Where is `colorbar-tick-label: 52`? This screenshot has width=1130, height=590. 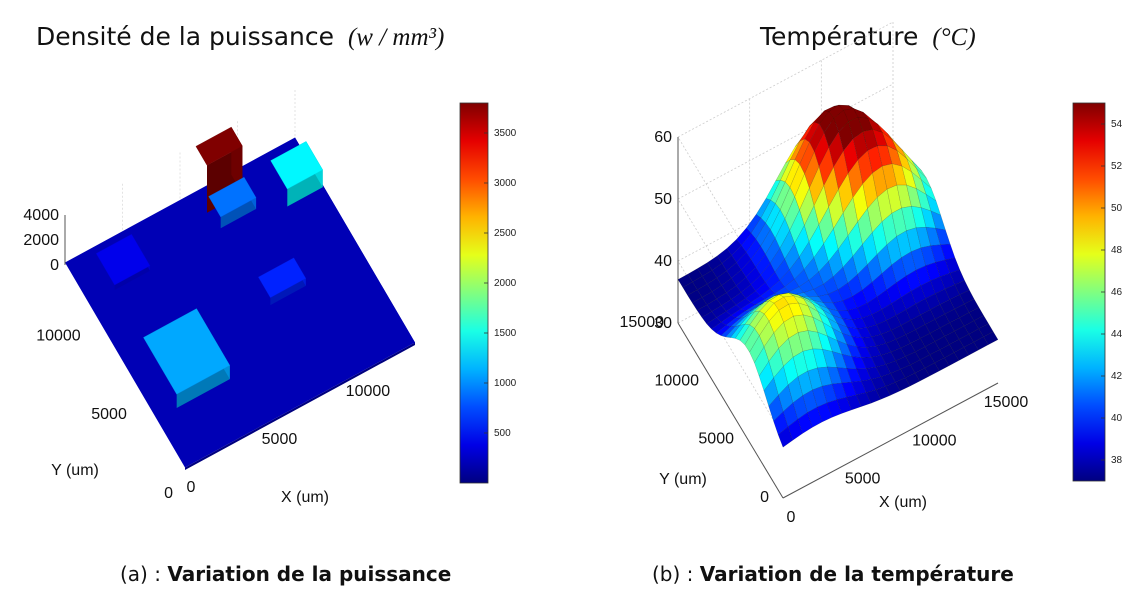 colorbar-tick-label: 52 is located at coordinates (1117, 166).